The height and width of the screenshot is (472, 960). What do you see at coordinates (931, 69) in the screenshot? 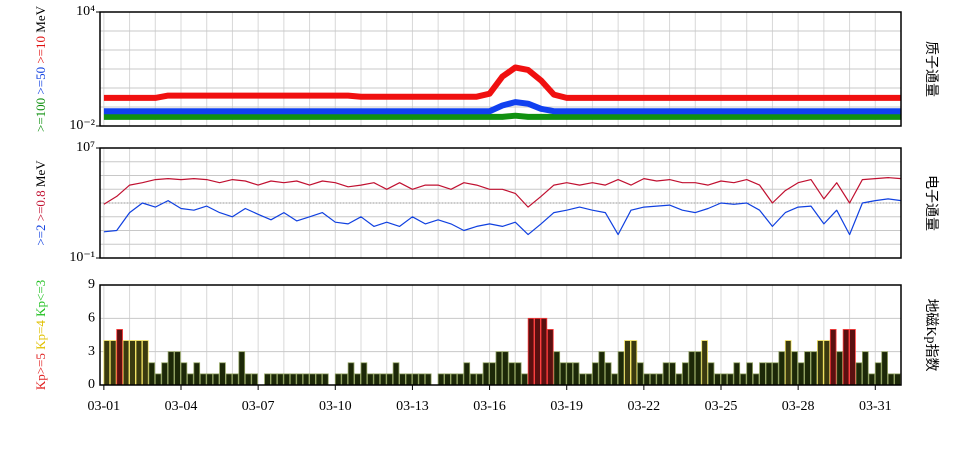
I see `side-label: 质子通量` at bounding box center [931, 69].